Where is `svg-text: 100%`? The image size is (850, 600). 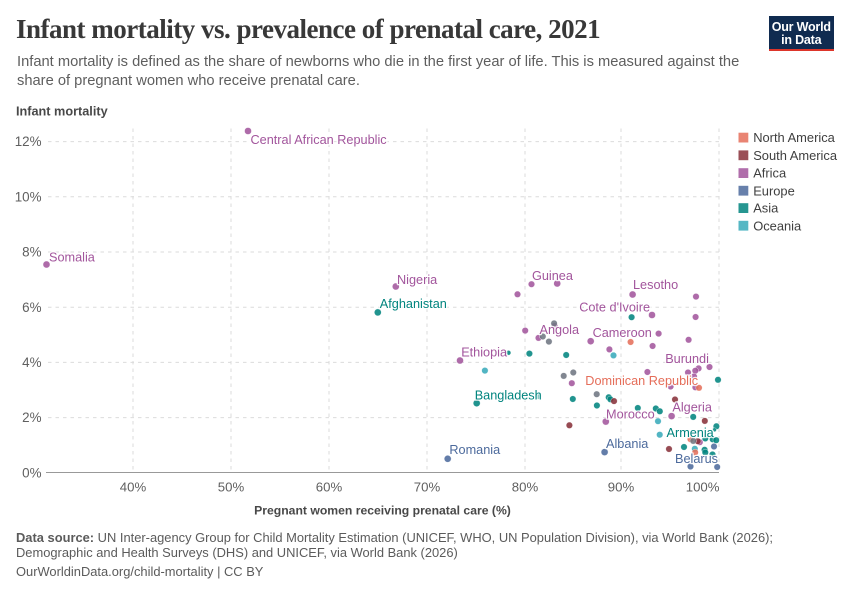 svg-text: 100% is located at coordinates (703, 487).